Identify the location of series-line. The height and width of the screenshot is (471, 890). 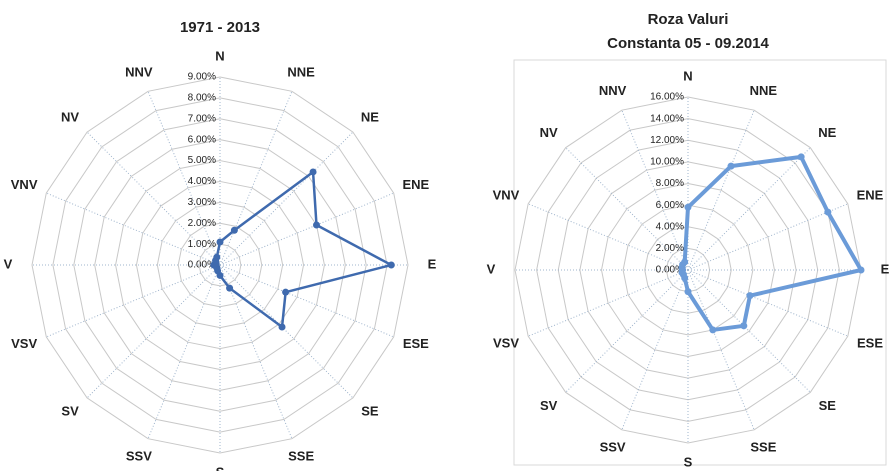
(302, 249).